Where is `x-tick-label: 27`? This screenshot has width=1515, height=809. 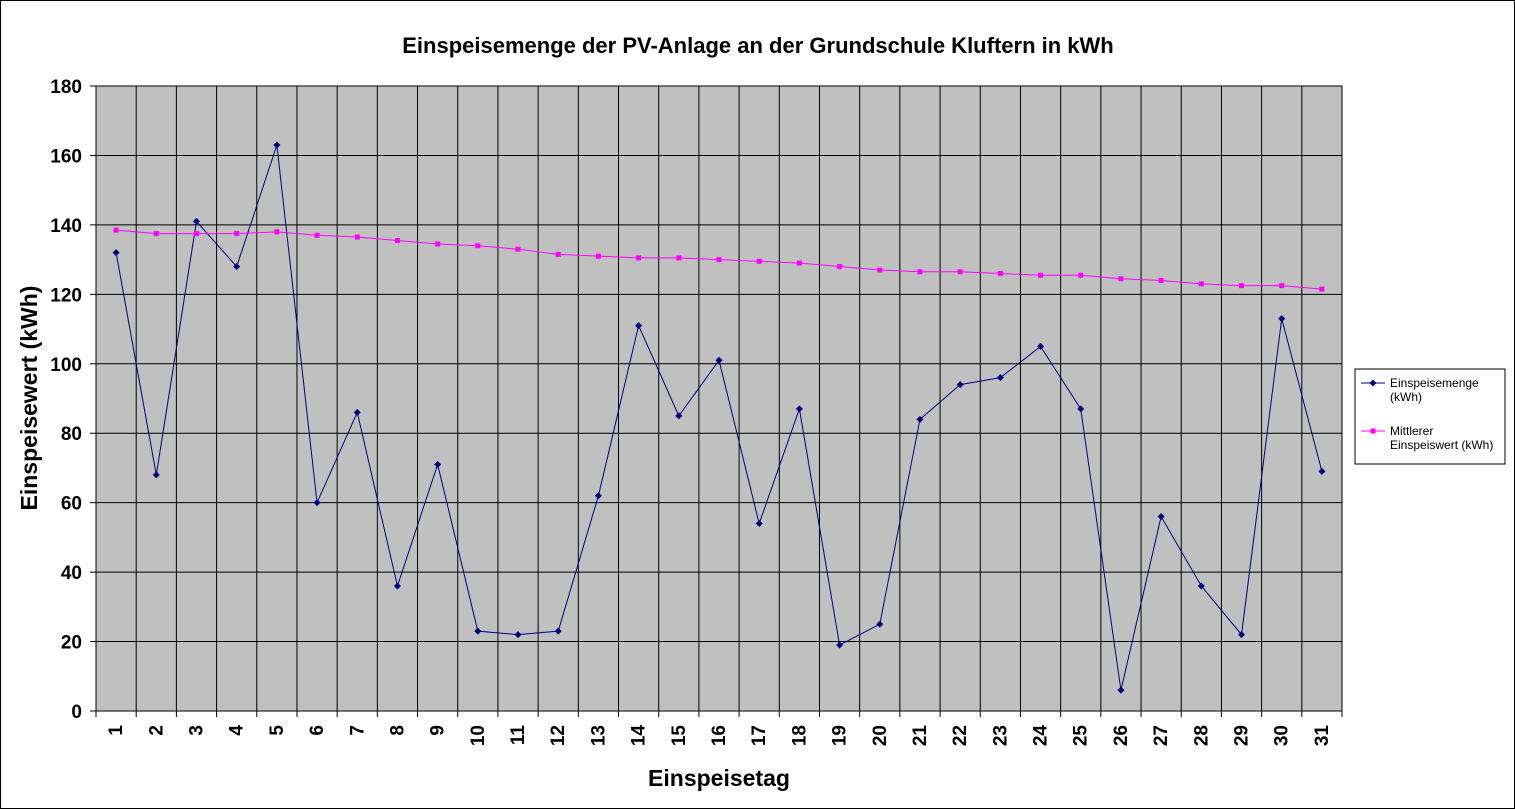
x-tick-label: 27 is located at coordinates (1161, 735).